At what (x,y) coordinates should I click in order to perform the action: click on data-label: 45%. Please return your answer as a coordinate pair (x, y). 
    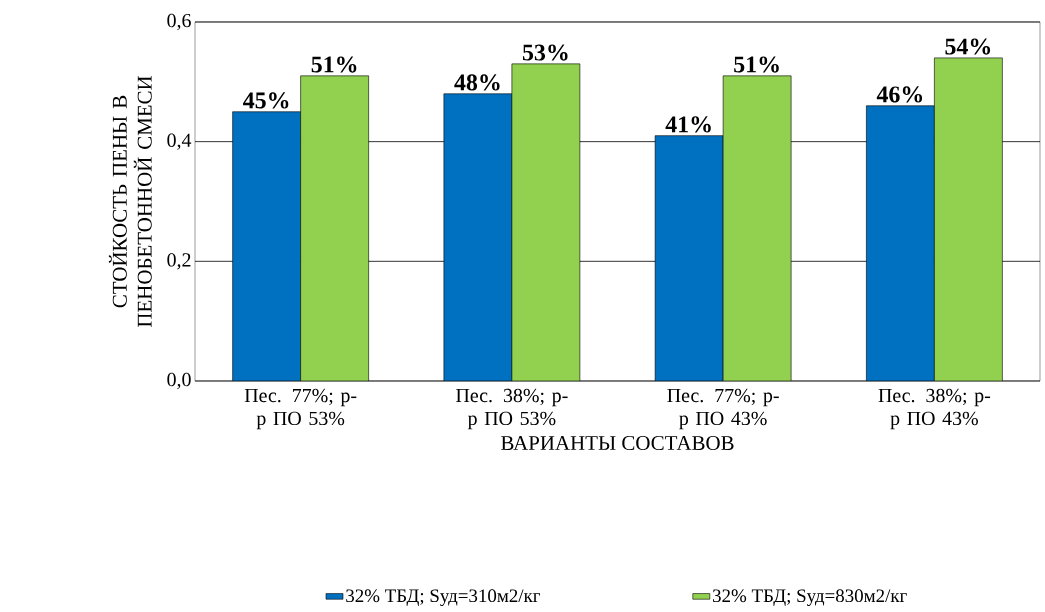
    Looking at the image, I should click on (266, 100).